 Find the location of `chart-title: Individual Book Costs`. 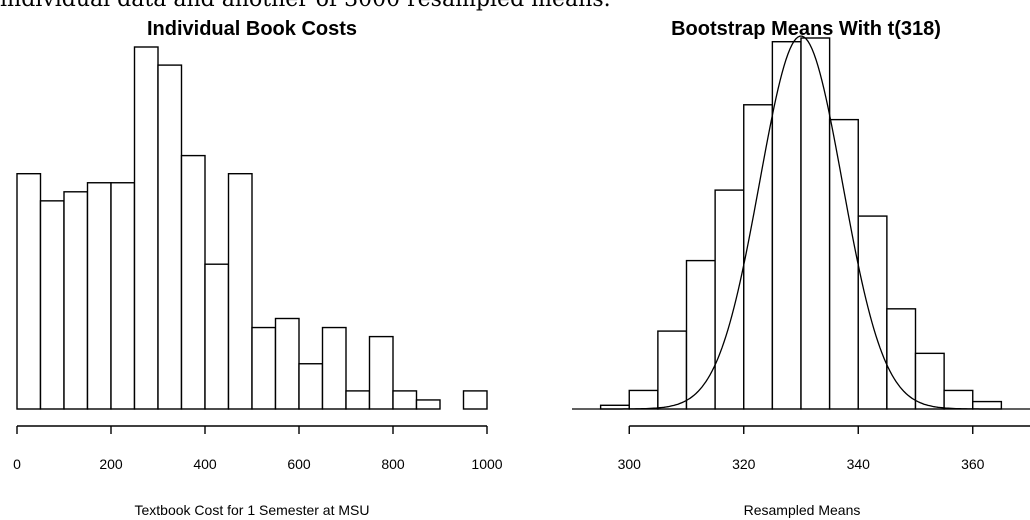

chart-title: Individual Book Costs is located at coordinates (252, 29).